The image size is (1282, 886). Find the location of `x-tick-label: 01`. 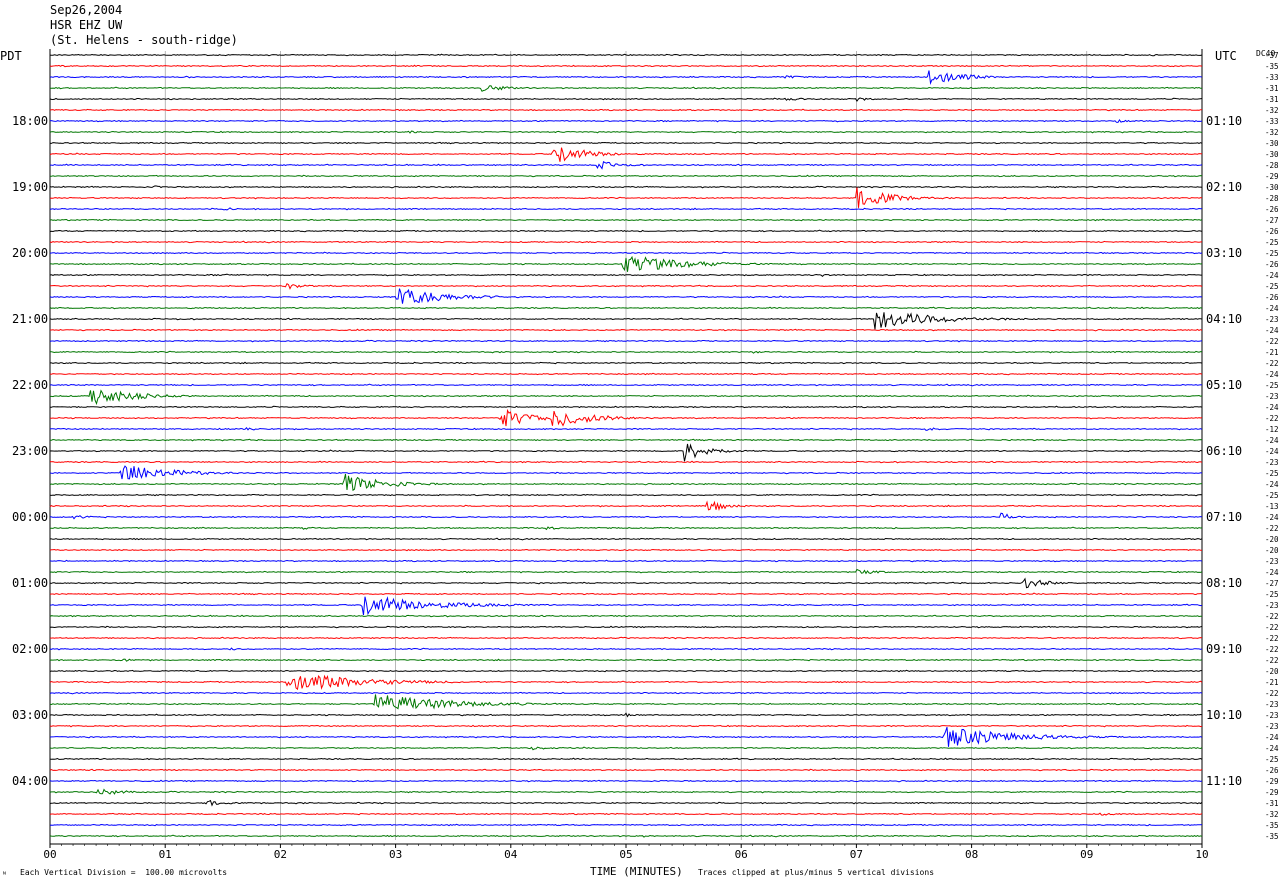

x-tick-label: 01 is located at coordinates (165, 854).